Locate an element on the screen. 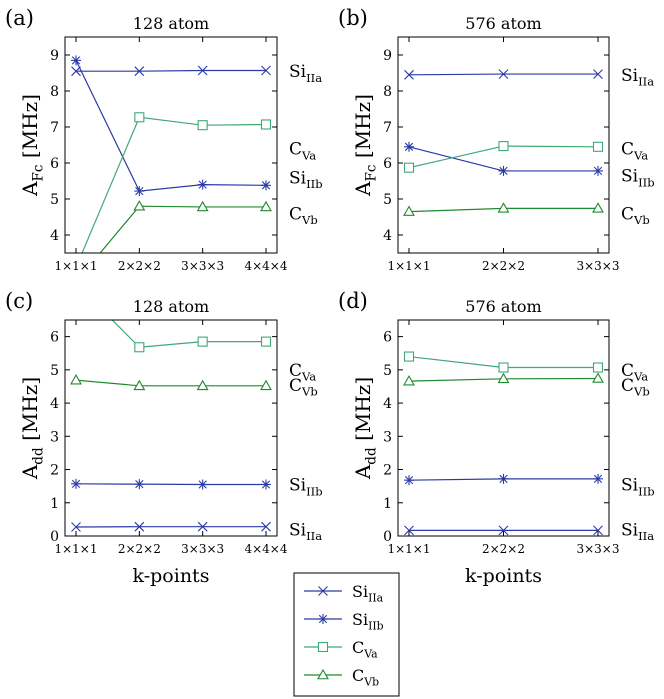 This screenshot has width=664, height=699. panel-title: 128 atom is located at coordinates (171, 306).